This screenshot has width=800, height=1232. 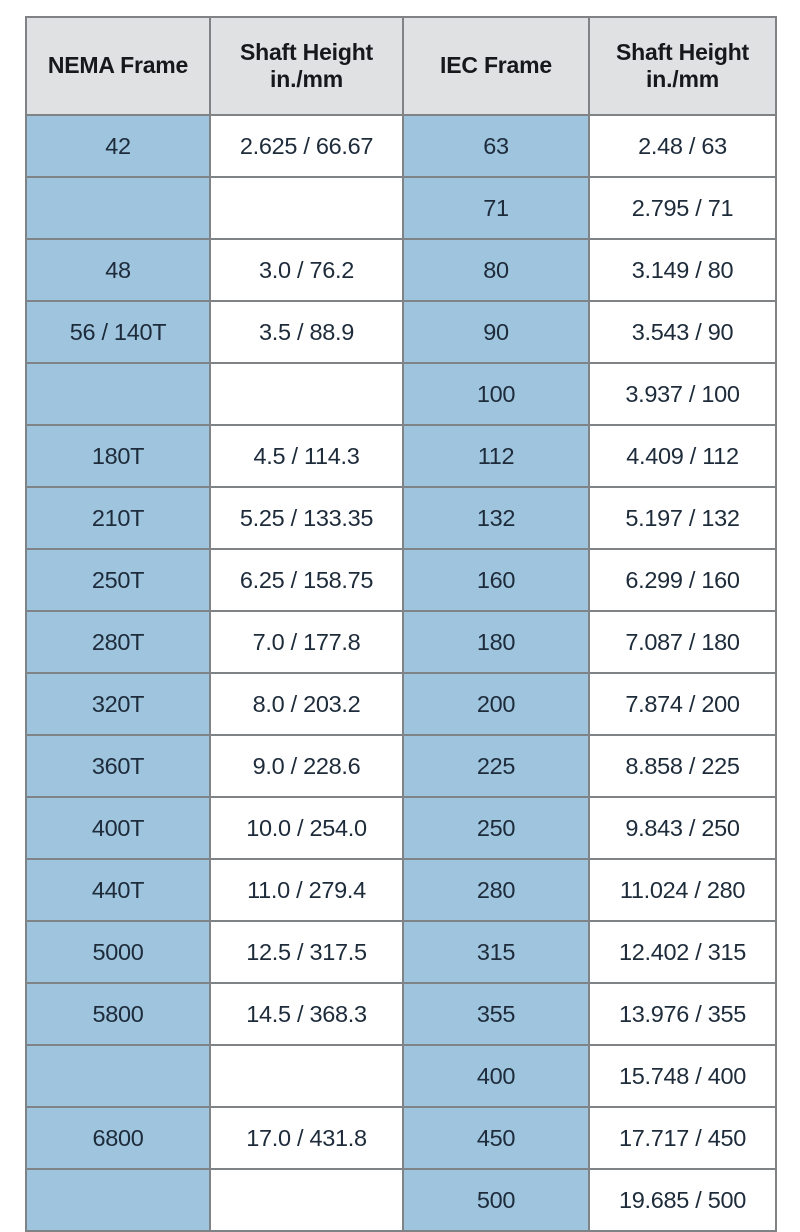 What do you see at coordinates (118, 1138) in the screenshot?
I see `cell-nema-frame: 6800` at bounding box center [118, 1138].